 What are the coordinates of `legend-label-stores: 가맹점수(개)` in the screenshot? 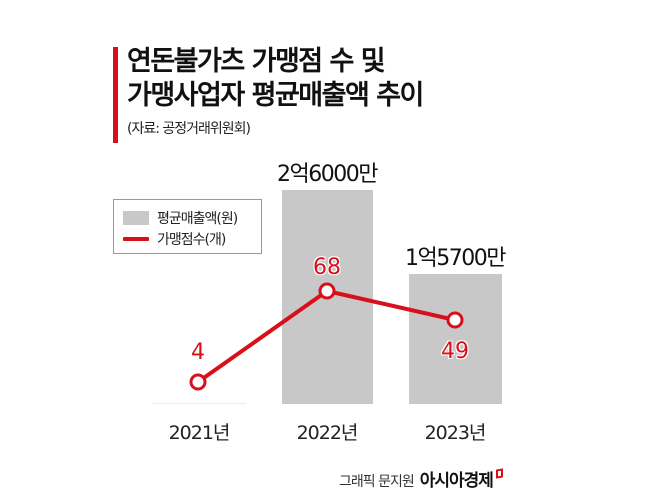 It's located at (191, 240).